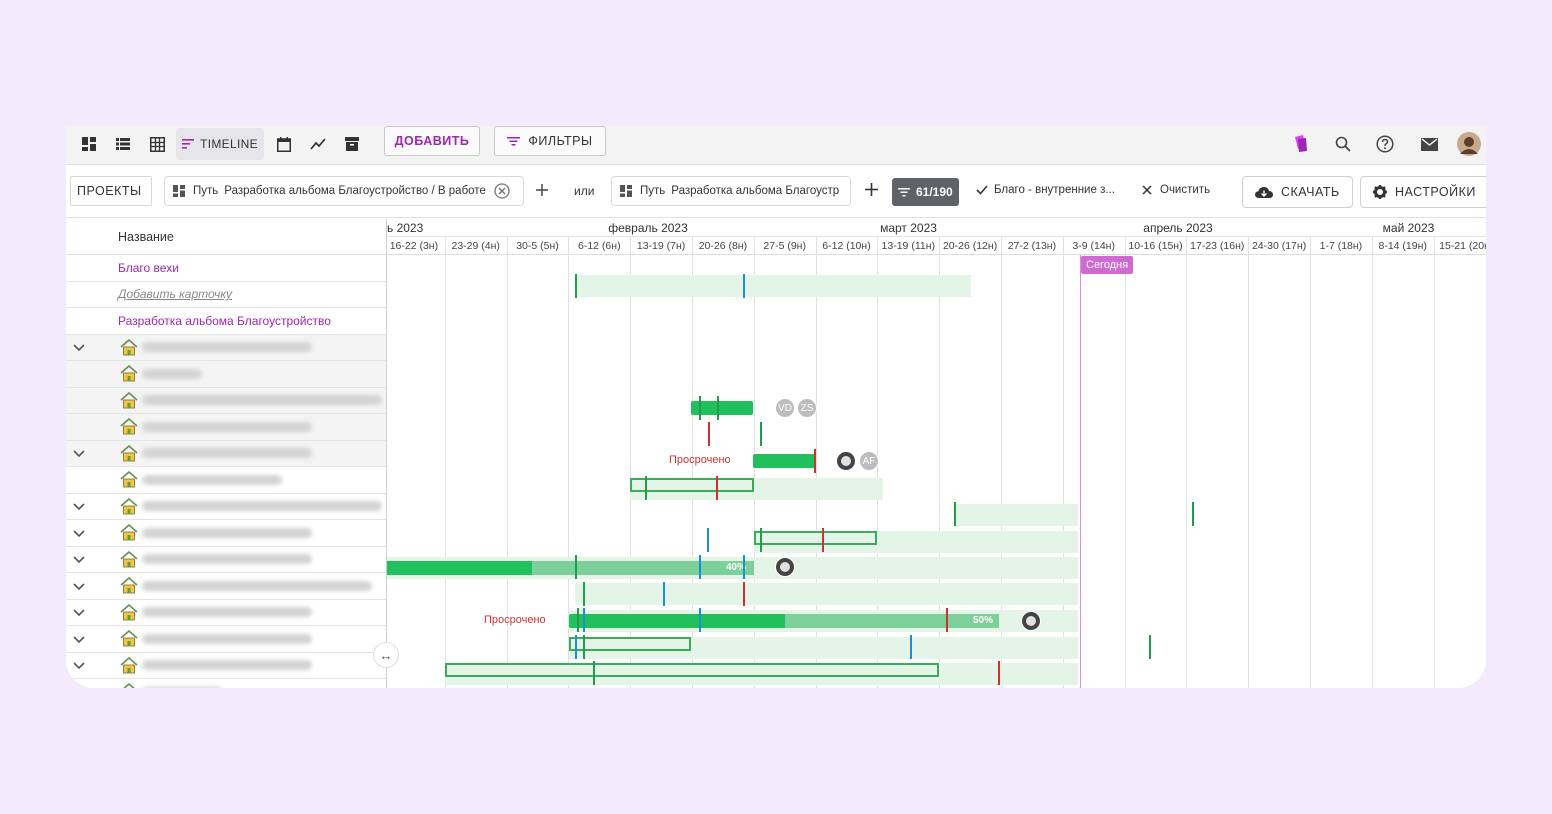 This screenshot has height=814, width=1552. Describe the element at coordinates (815, 461) in the screenshot. I see `overdue-marker` at that location.